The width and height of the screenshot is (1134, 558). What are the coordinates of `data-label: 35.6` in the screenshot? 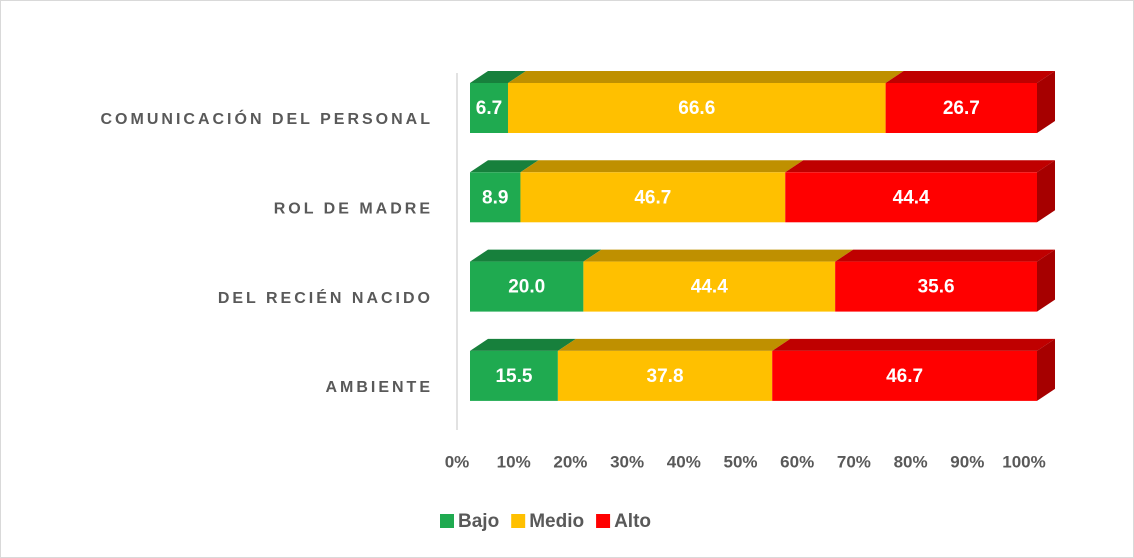 It's located at (936, 287).